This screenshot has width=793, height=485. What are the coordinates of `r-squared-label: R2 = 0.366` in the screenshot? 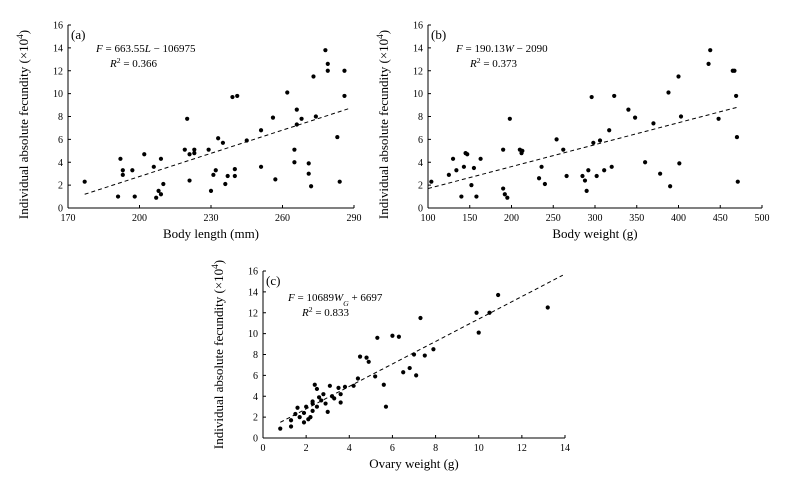 It's located at (133, 63).